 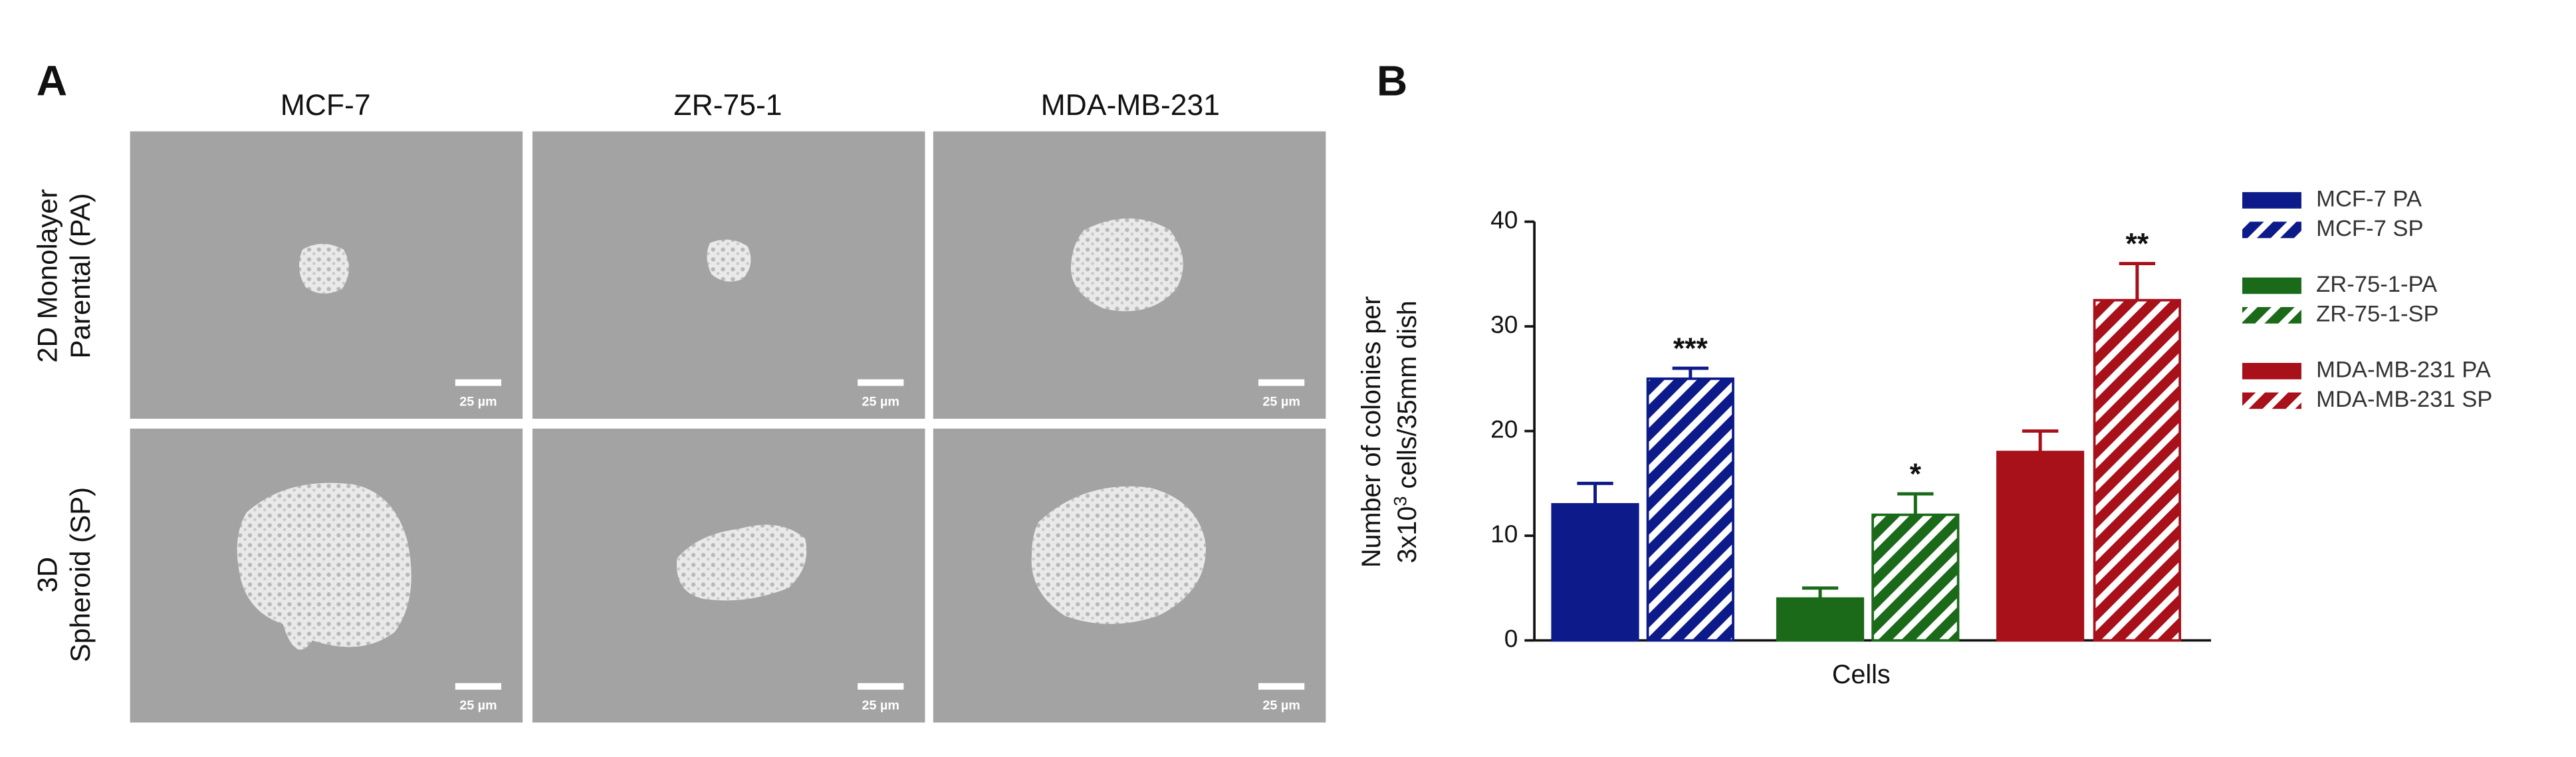 I want to click on row-title-line: 3D, so click(x=47, y=575).